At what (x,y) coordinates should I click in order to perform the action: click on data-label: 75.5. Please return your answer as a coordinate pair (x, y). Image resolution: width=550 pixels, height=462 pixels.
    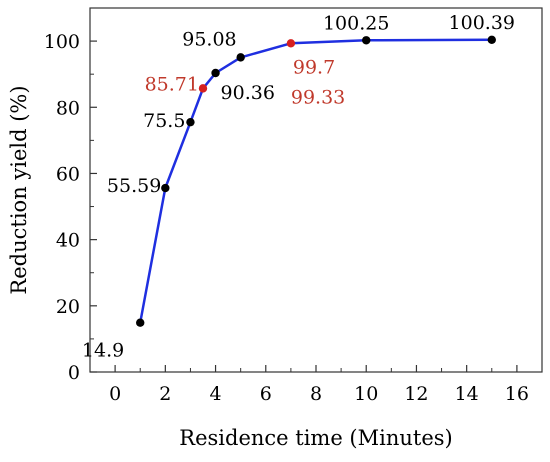
    Looking at the image, I should click on (164, 121).